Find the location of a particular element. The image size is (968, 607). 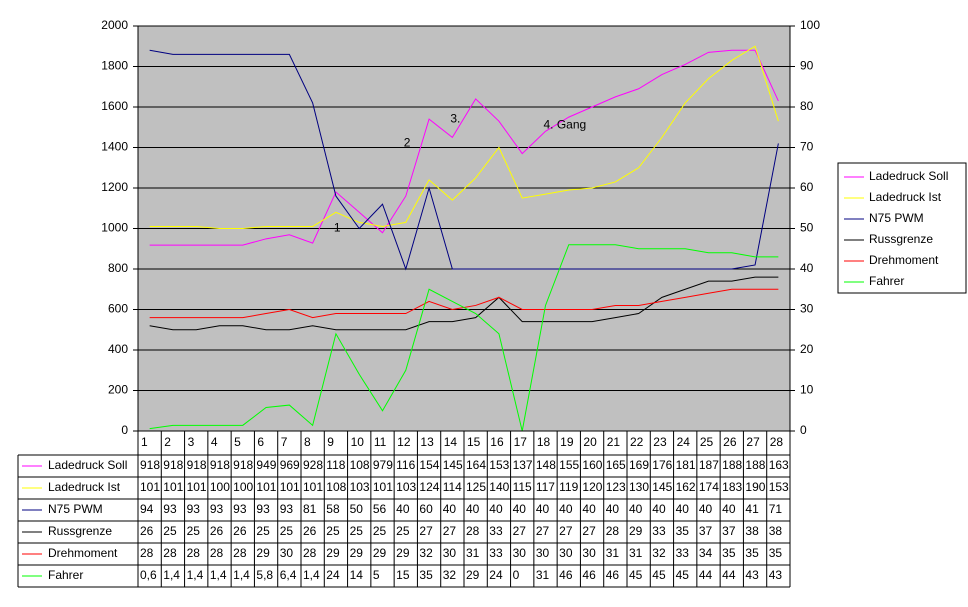

table-cell: 81 is located at coordinates (310, 509).